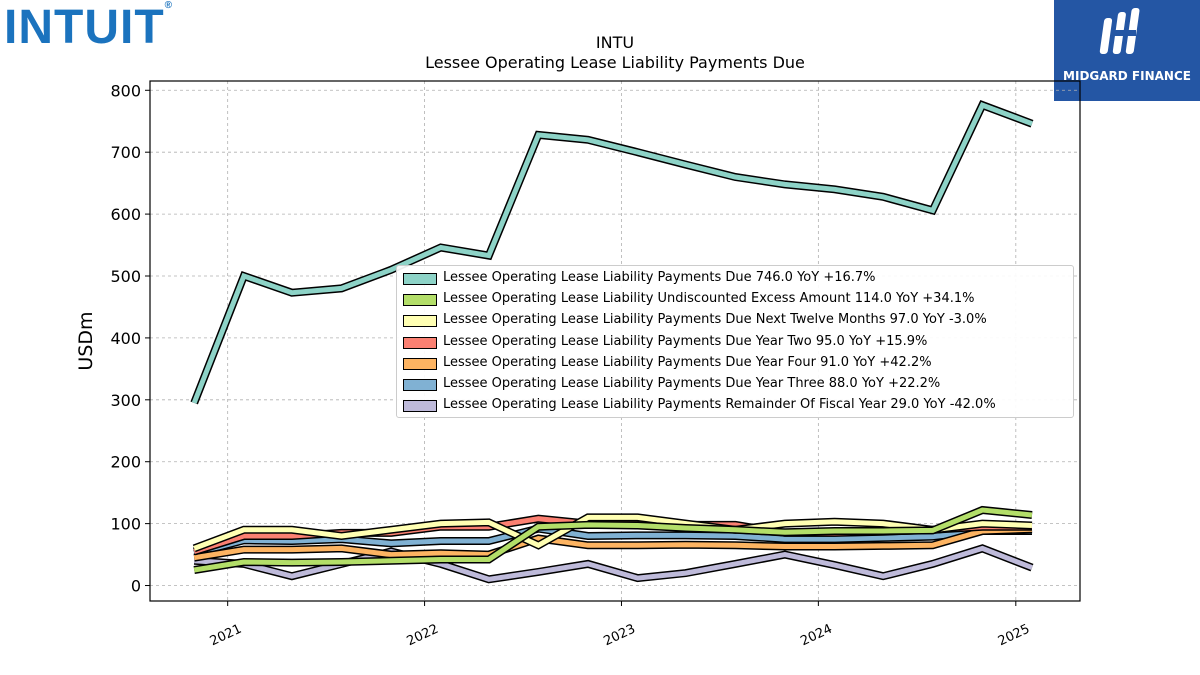  I want to click on y-tick-label: 100, so click(125, 524).